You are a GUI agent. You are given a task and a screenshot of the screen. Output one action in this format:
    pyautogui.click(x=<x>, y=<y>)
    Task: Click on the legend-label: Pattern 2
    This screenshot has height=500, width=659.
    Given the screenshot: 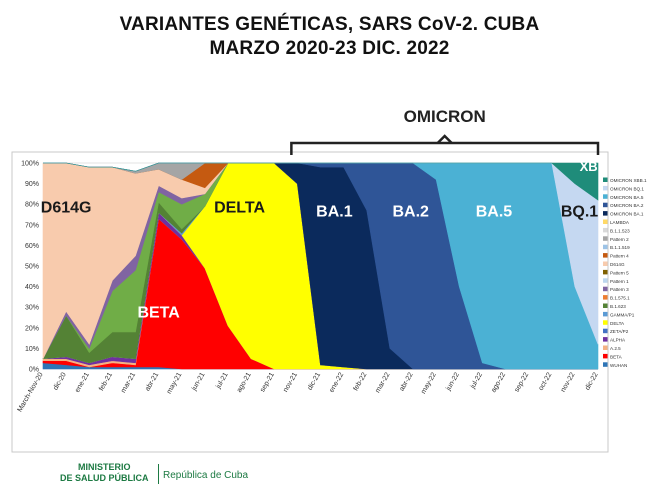 What is the action you would take?
    pyautogui.click(x=619, y=239)
    